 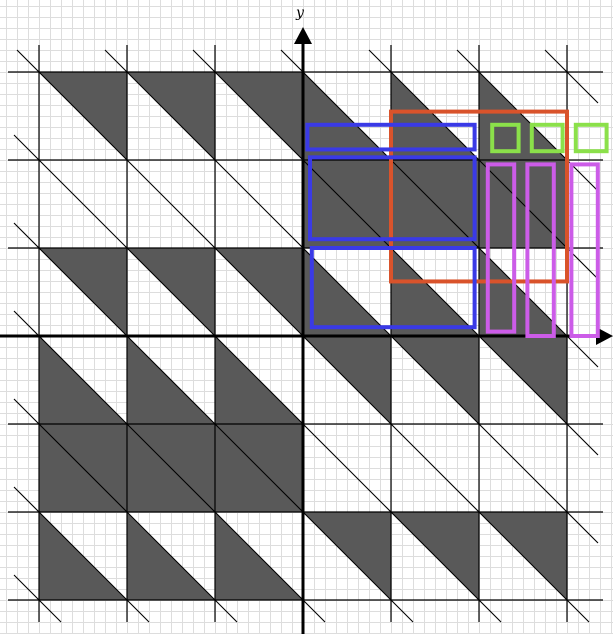 What do you see at coordinates (300, 13) in the screenshot?
I see `y-axis-label: y` at bounding box center [300, 13].